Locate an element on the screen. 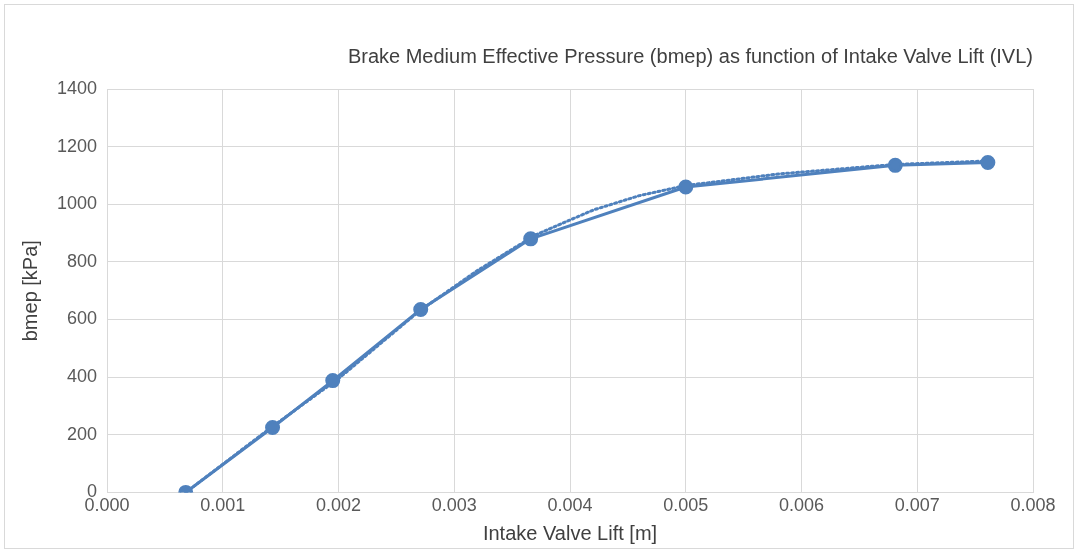 This screenshot has width=1078, height=553. y-tick-label: 1000 is located at coordinates (77, 203).